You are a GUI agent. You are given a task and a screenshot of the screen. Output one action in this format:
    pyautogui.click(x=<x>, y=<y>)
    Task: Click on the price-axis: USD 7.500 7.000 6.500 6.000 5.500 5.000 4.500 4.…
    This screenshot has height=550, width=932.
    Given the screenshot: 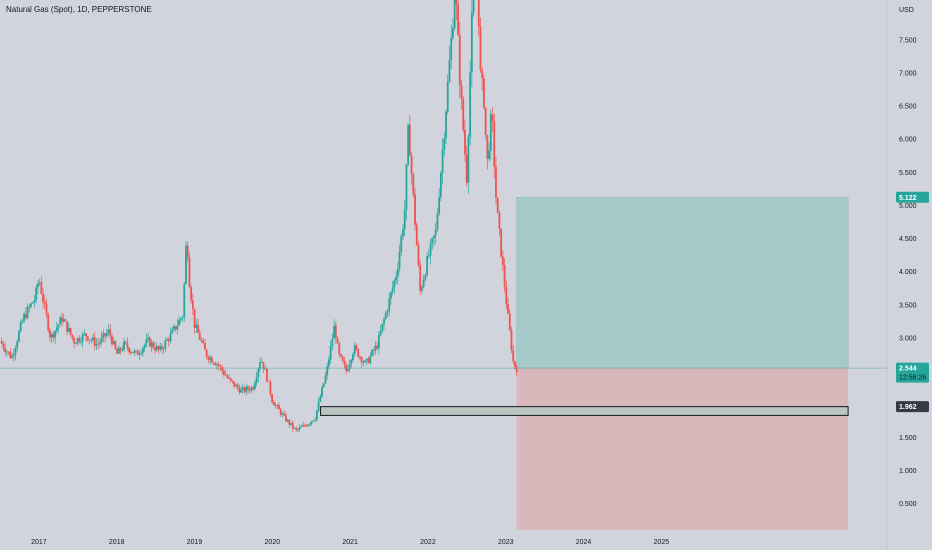 What is the action you would take?
    pyautogui.click(x=907, y=275)
    